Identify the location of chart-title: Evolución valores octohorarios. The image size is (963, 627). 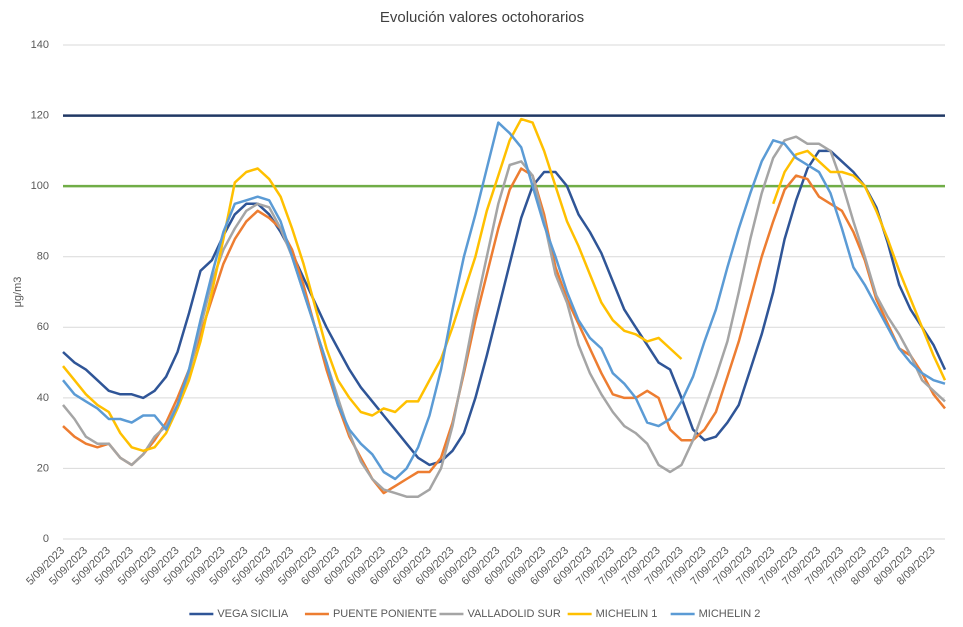
(482, 17).